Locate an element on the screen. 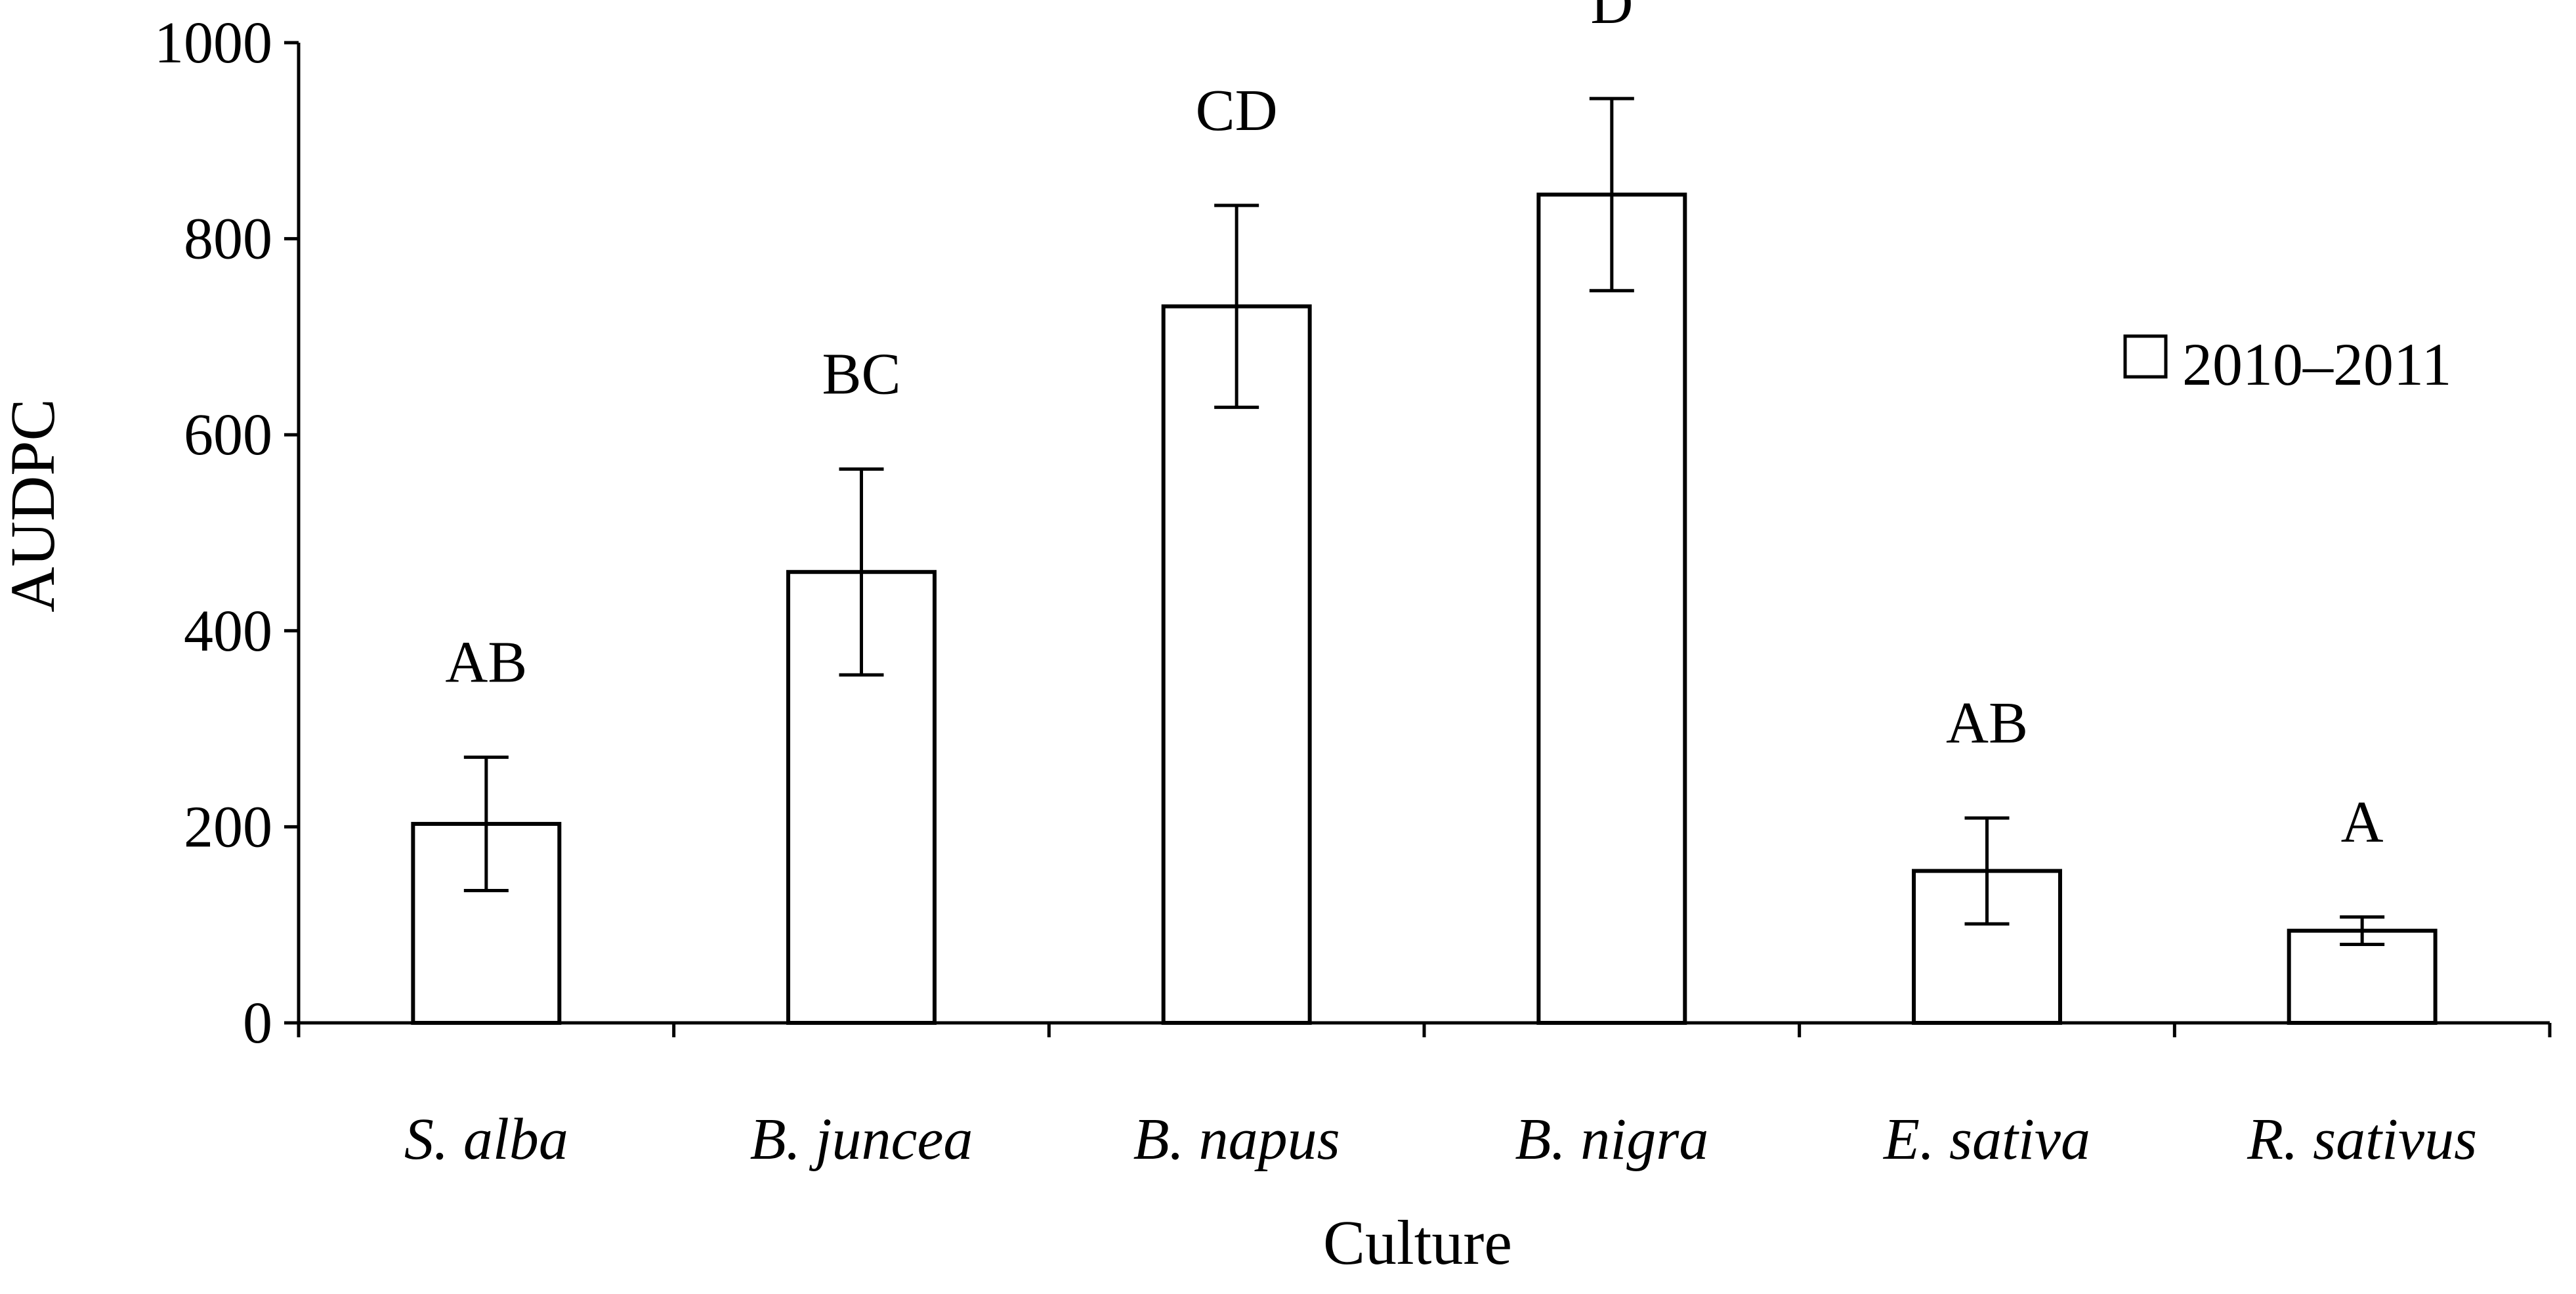  x-tick-label: S. alba is located at coordinates (486, 1139).